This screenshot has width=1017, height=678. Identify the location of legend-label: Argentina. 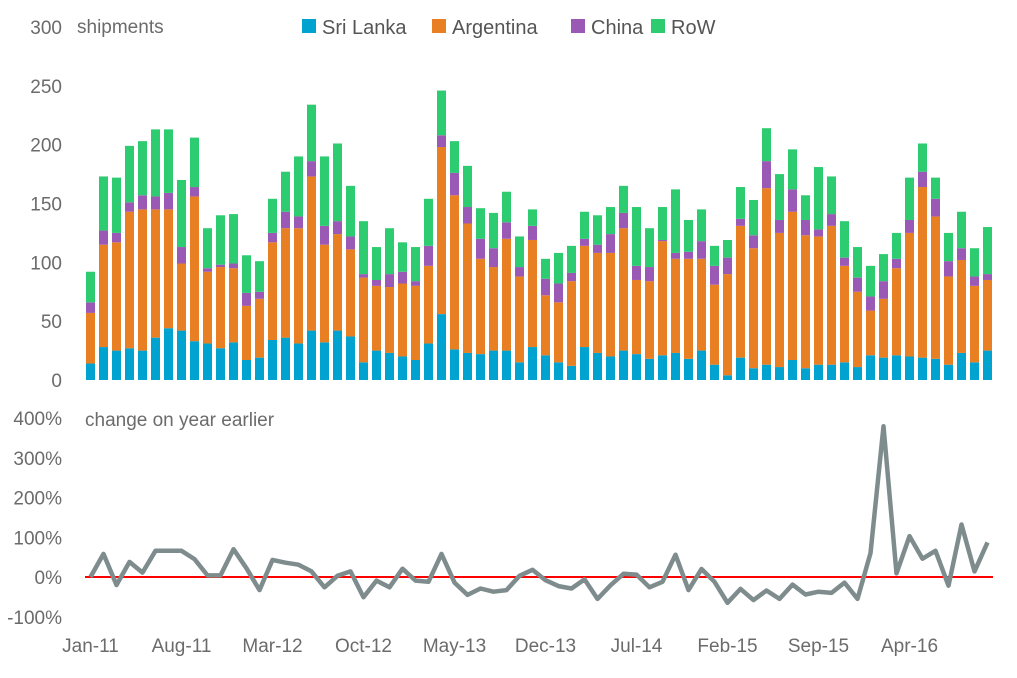
(495, 28).